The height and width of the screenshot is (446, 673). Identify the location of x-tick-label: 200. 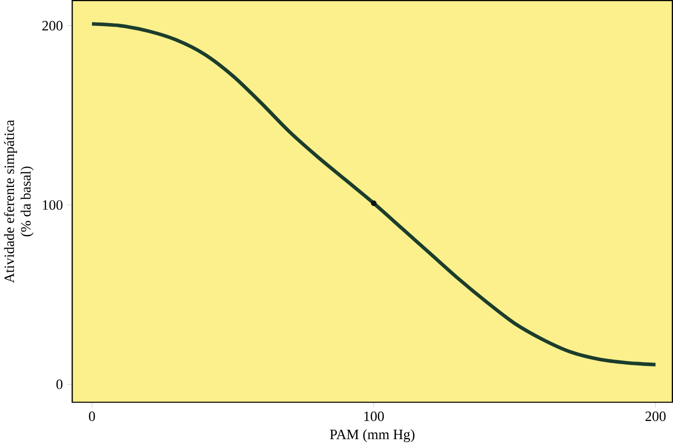
(655, 416).